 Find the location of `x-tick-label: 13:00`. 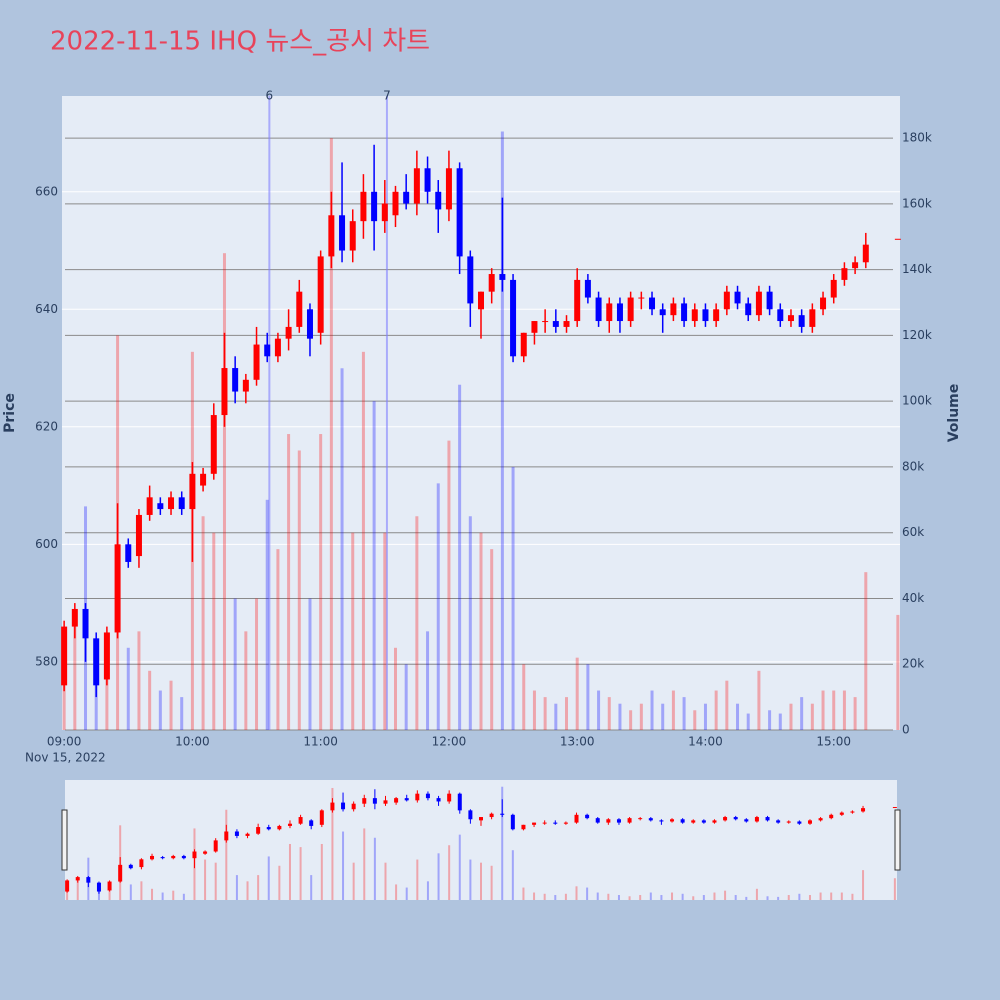

x-tick-label: 13:00 is located at coordinates (577, 742).